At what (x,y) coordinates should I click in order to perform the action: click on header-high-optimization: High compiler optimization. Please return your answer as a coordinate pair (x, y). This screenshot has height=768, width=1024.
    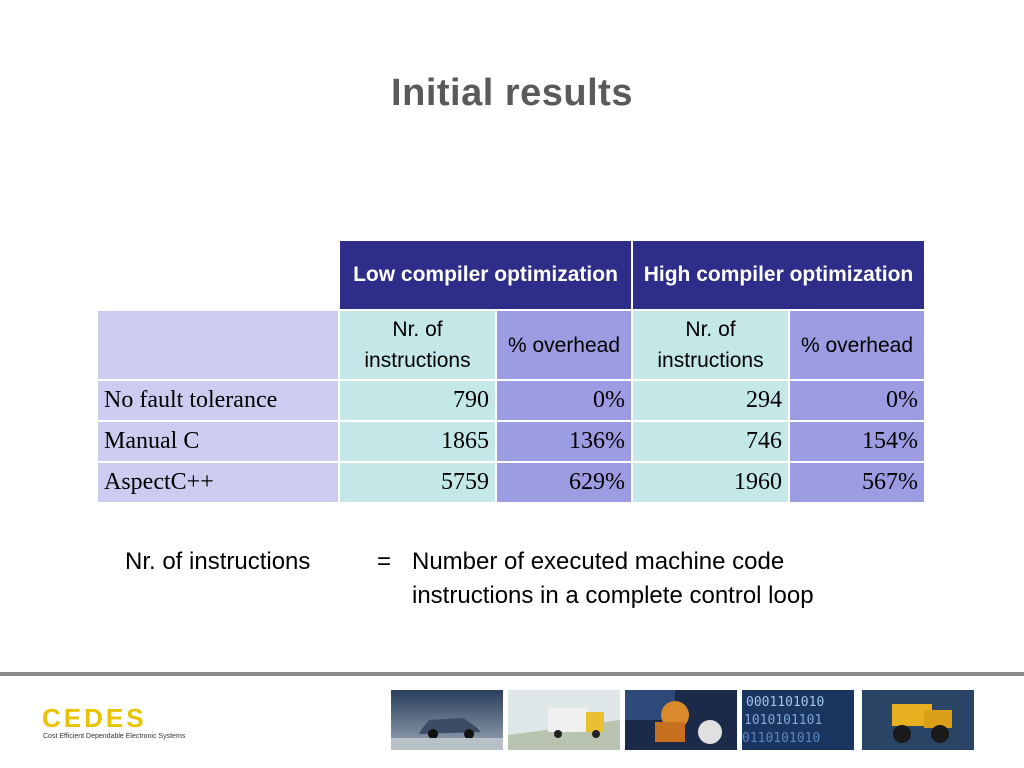
    Looking at the image, I should click on (778, 275).